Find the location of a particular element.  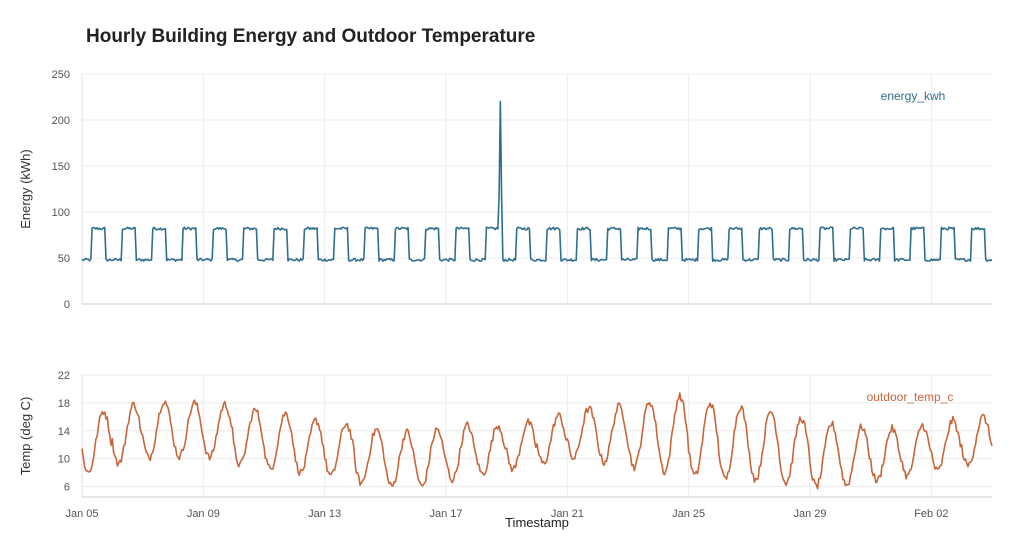

series-label-outdoor-temp-c: outdoor_temp_c is located at coordinates (910, 397).